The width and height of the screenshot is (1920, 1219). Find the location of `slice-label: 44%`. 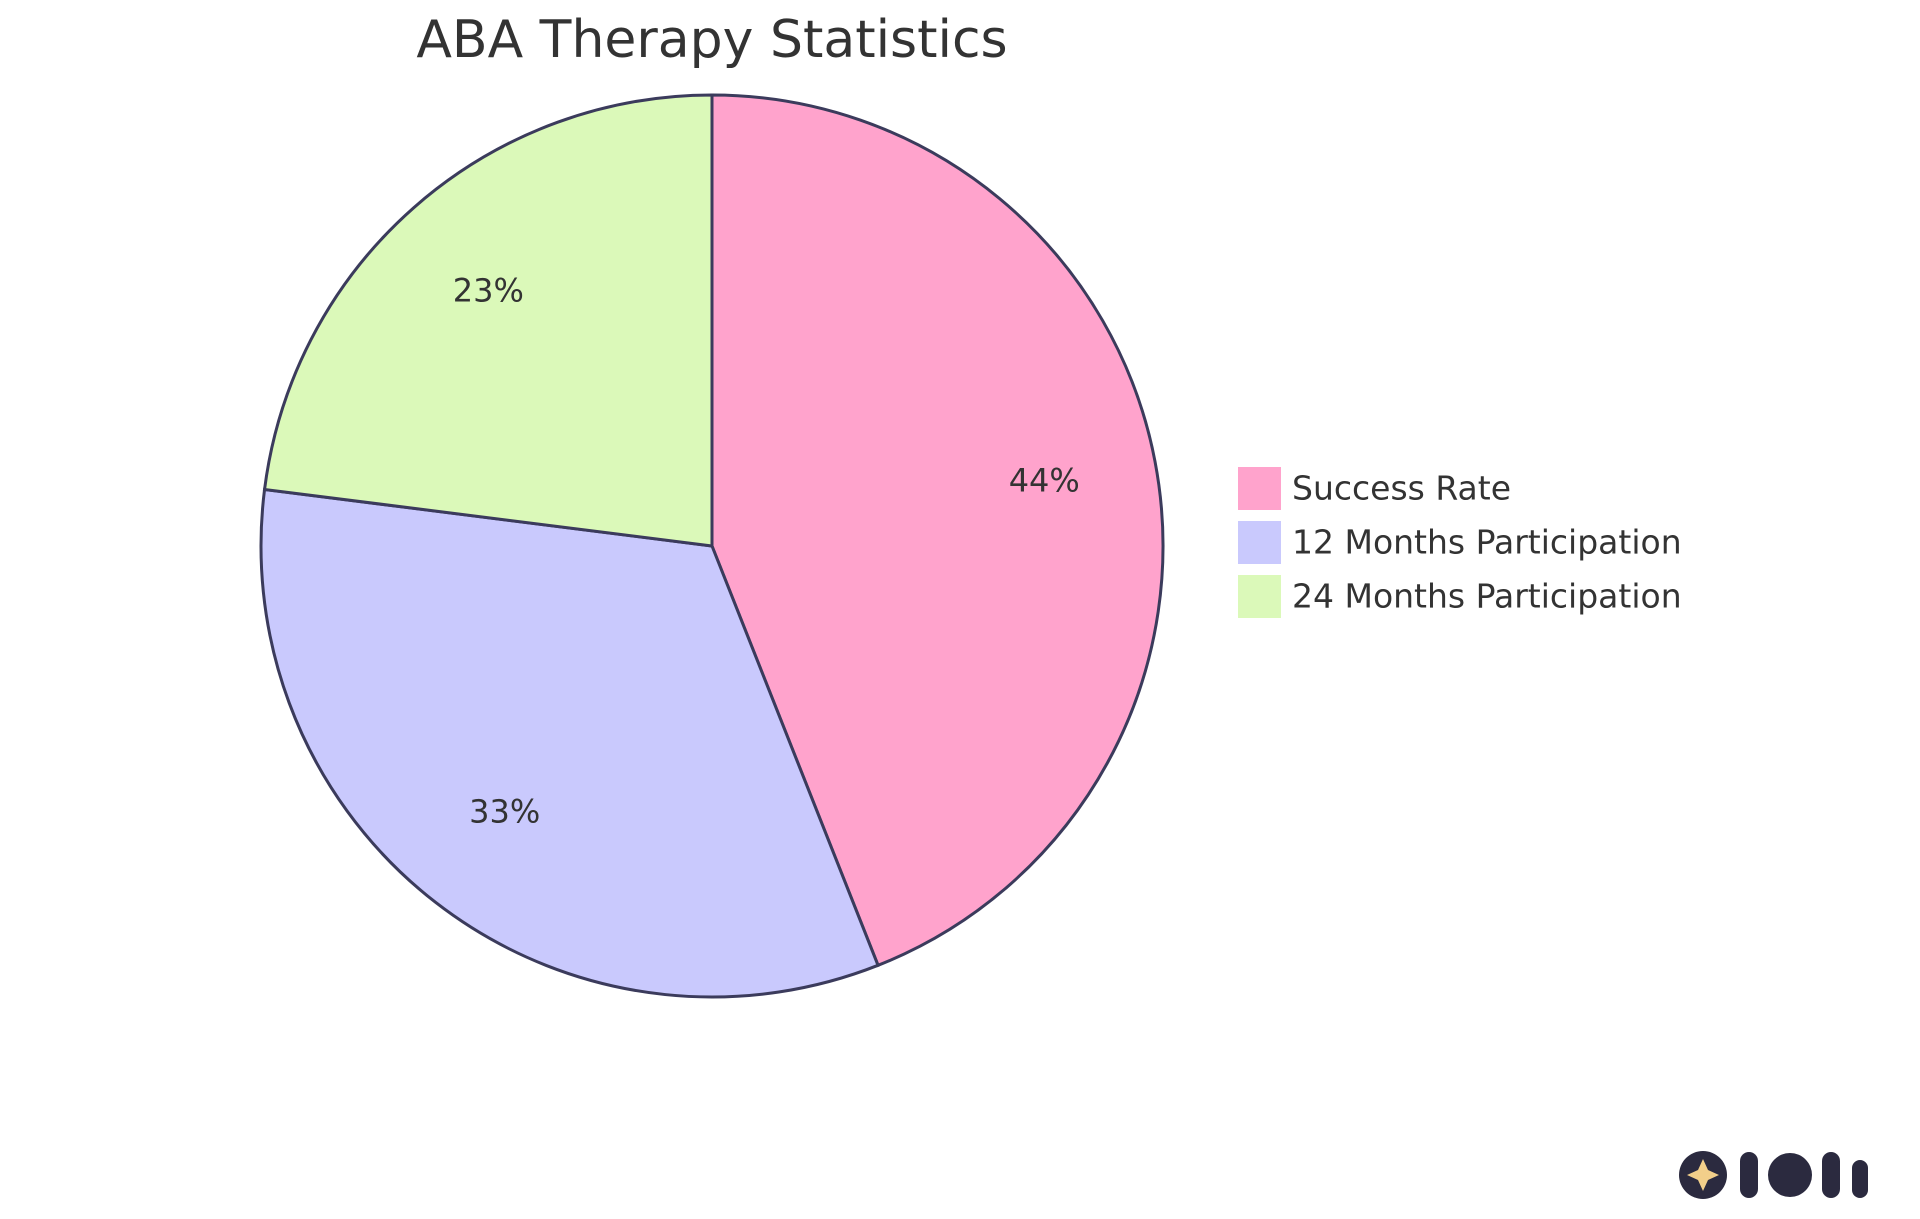

slice-label: 44% is located at coordinates (1044, 481).